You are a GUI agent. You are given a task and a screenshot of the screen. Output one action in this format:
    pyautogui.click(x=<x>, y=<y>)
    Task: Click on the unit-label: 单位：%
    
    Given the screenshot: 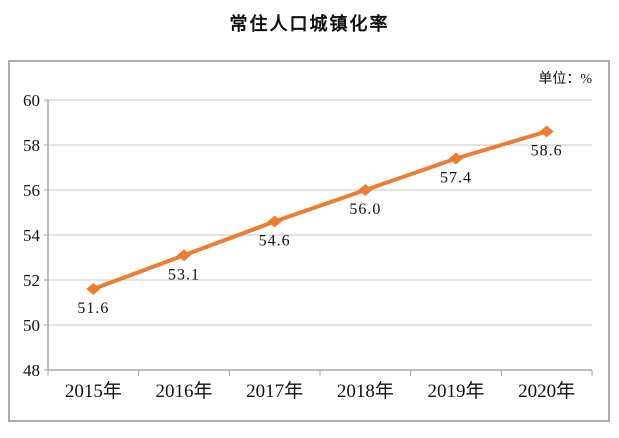 What is the action you would take?
    pyautogui.click(x=565, y=79)
    